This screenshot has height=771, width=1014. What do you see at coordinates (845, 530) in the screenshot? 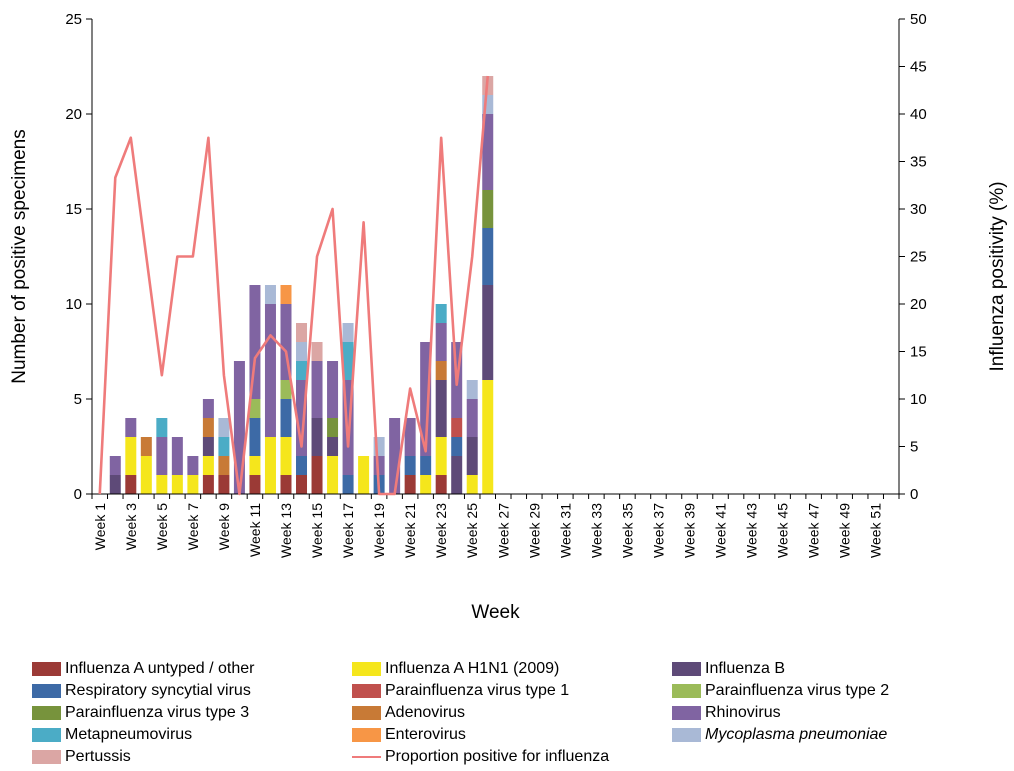
I see `x-tick-label-49: Week 49` at bounding box center [845, 530].